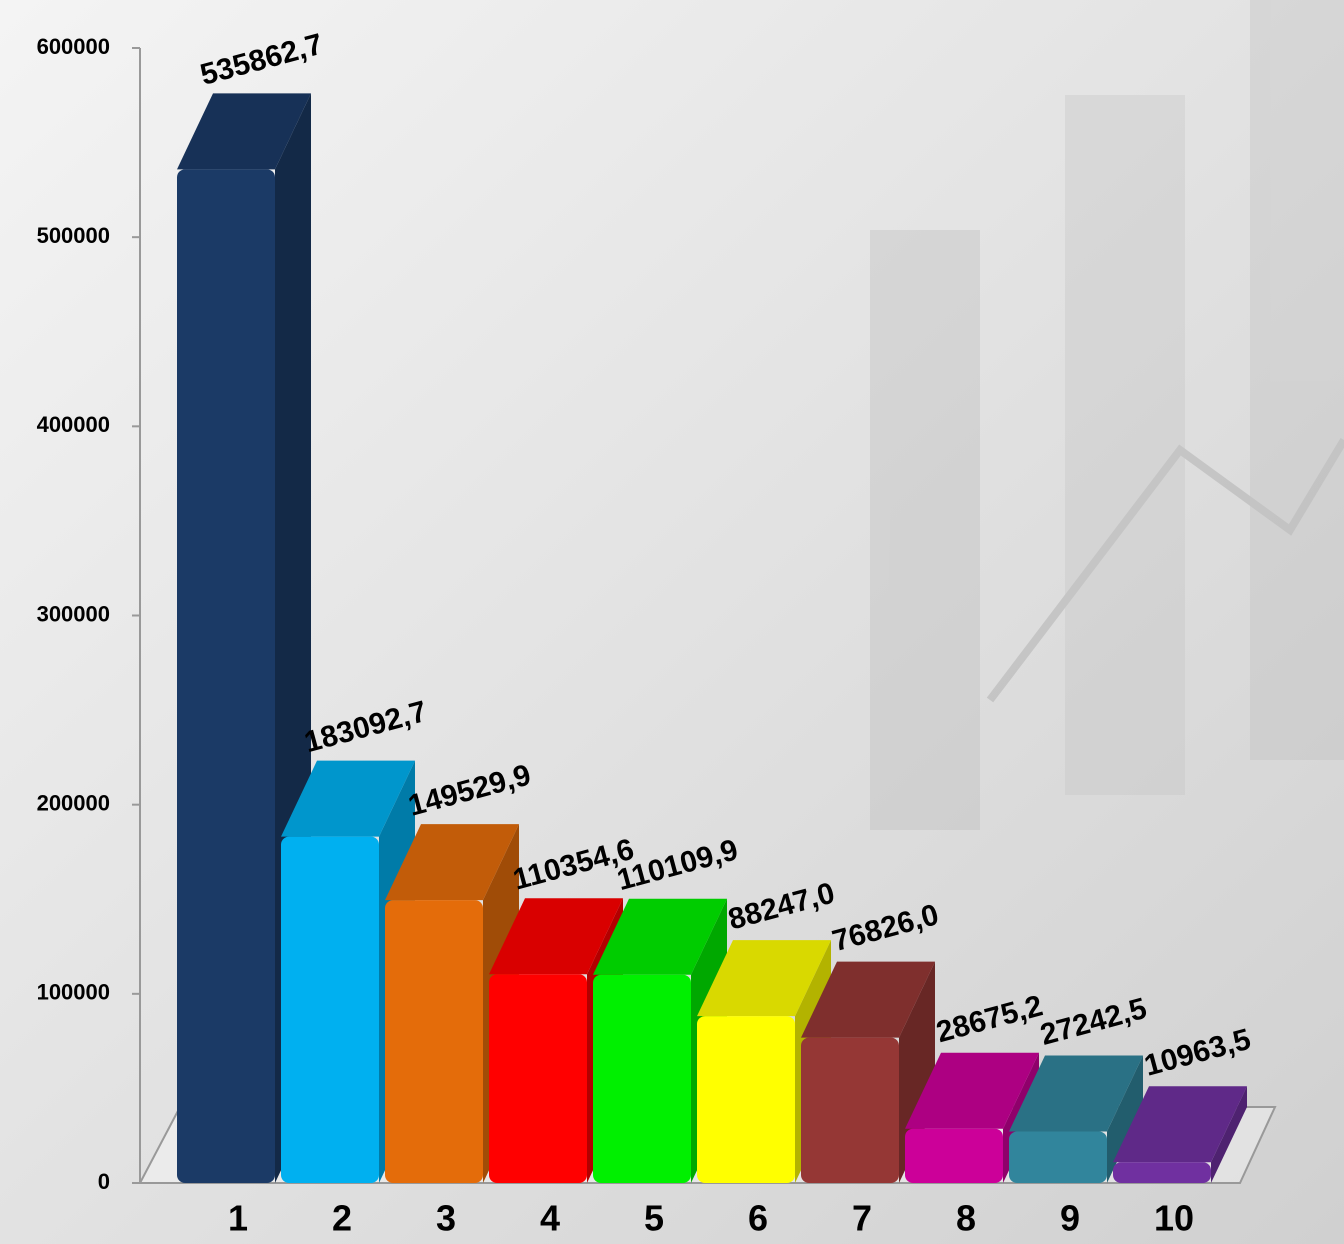 The width and height of the screenshot is (1344, 1244). What do you see at coordinates (73, 613) in the screenshot?
I see `y-tick-label: 300000` at bounding box center [73, 613].